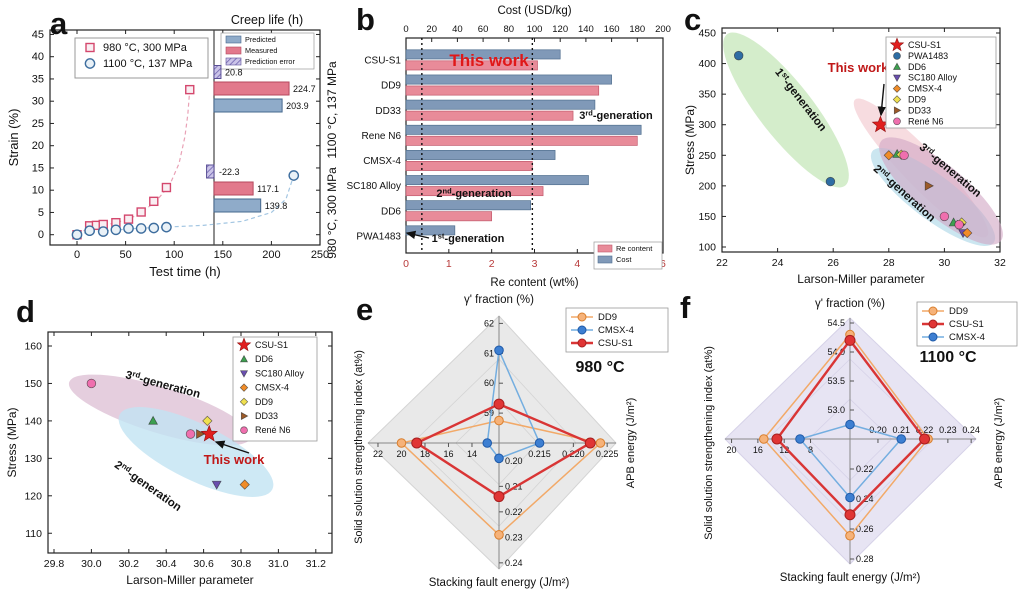 This screenshot has height=595, width=1024. I want to click on b-gen1-label: 1st-generation, so click(468, 238).